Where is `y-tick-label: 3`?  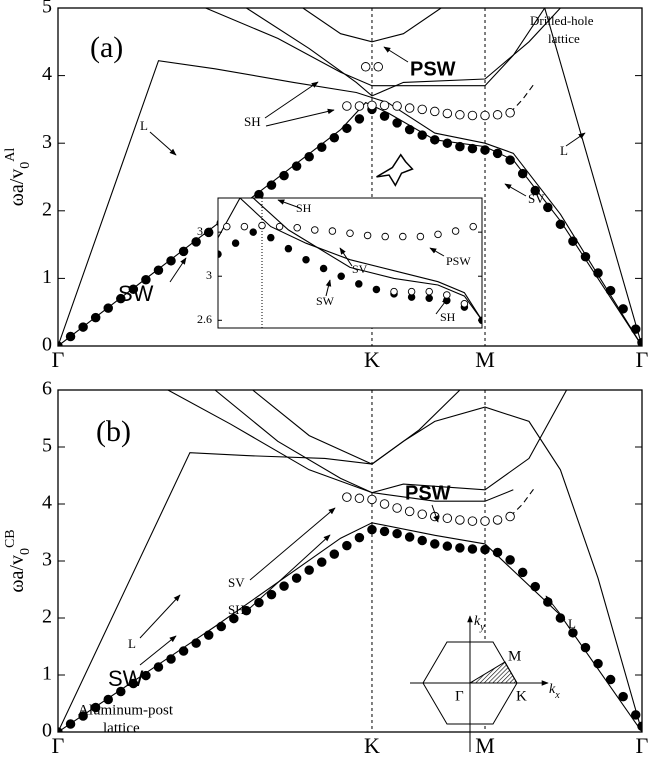
y-tick-label: 3 is located at coordinates (47, 560).